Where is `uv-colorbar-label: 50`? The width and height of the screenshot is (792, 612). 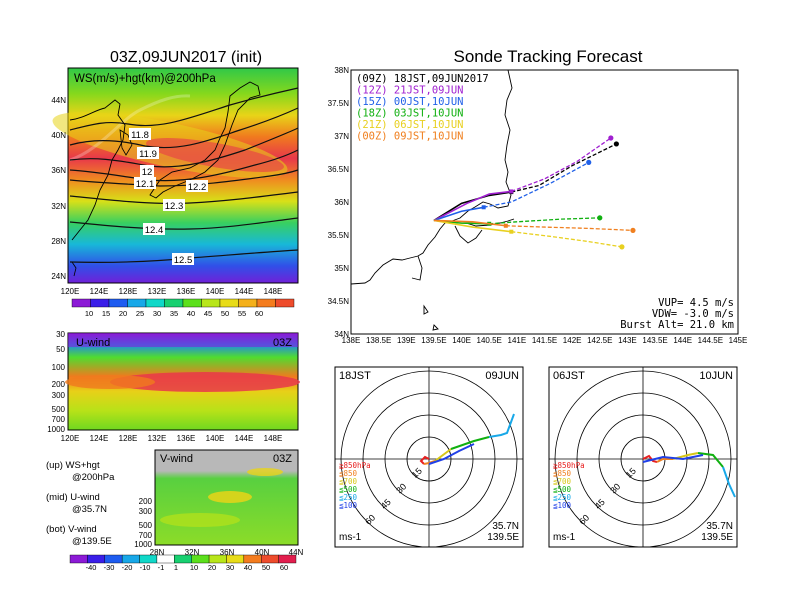
uv-colorbar-label: 50 is located at coordinates (266, 567).